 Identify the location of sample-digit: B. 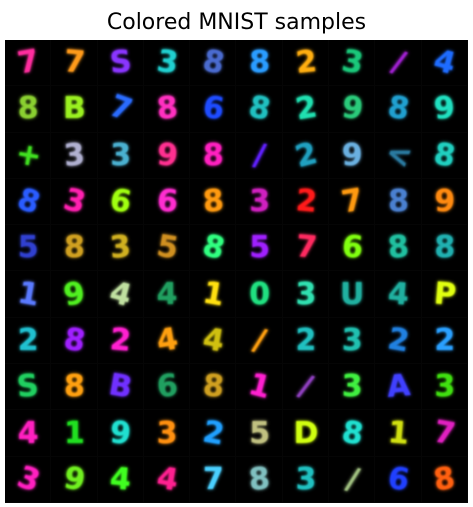
(121, 386).